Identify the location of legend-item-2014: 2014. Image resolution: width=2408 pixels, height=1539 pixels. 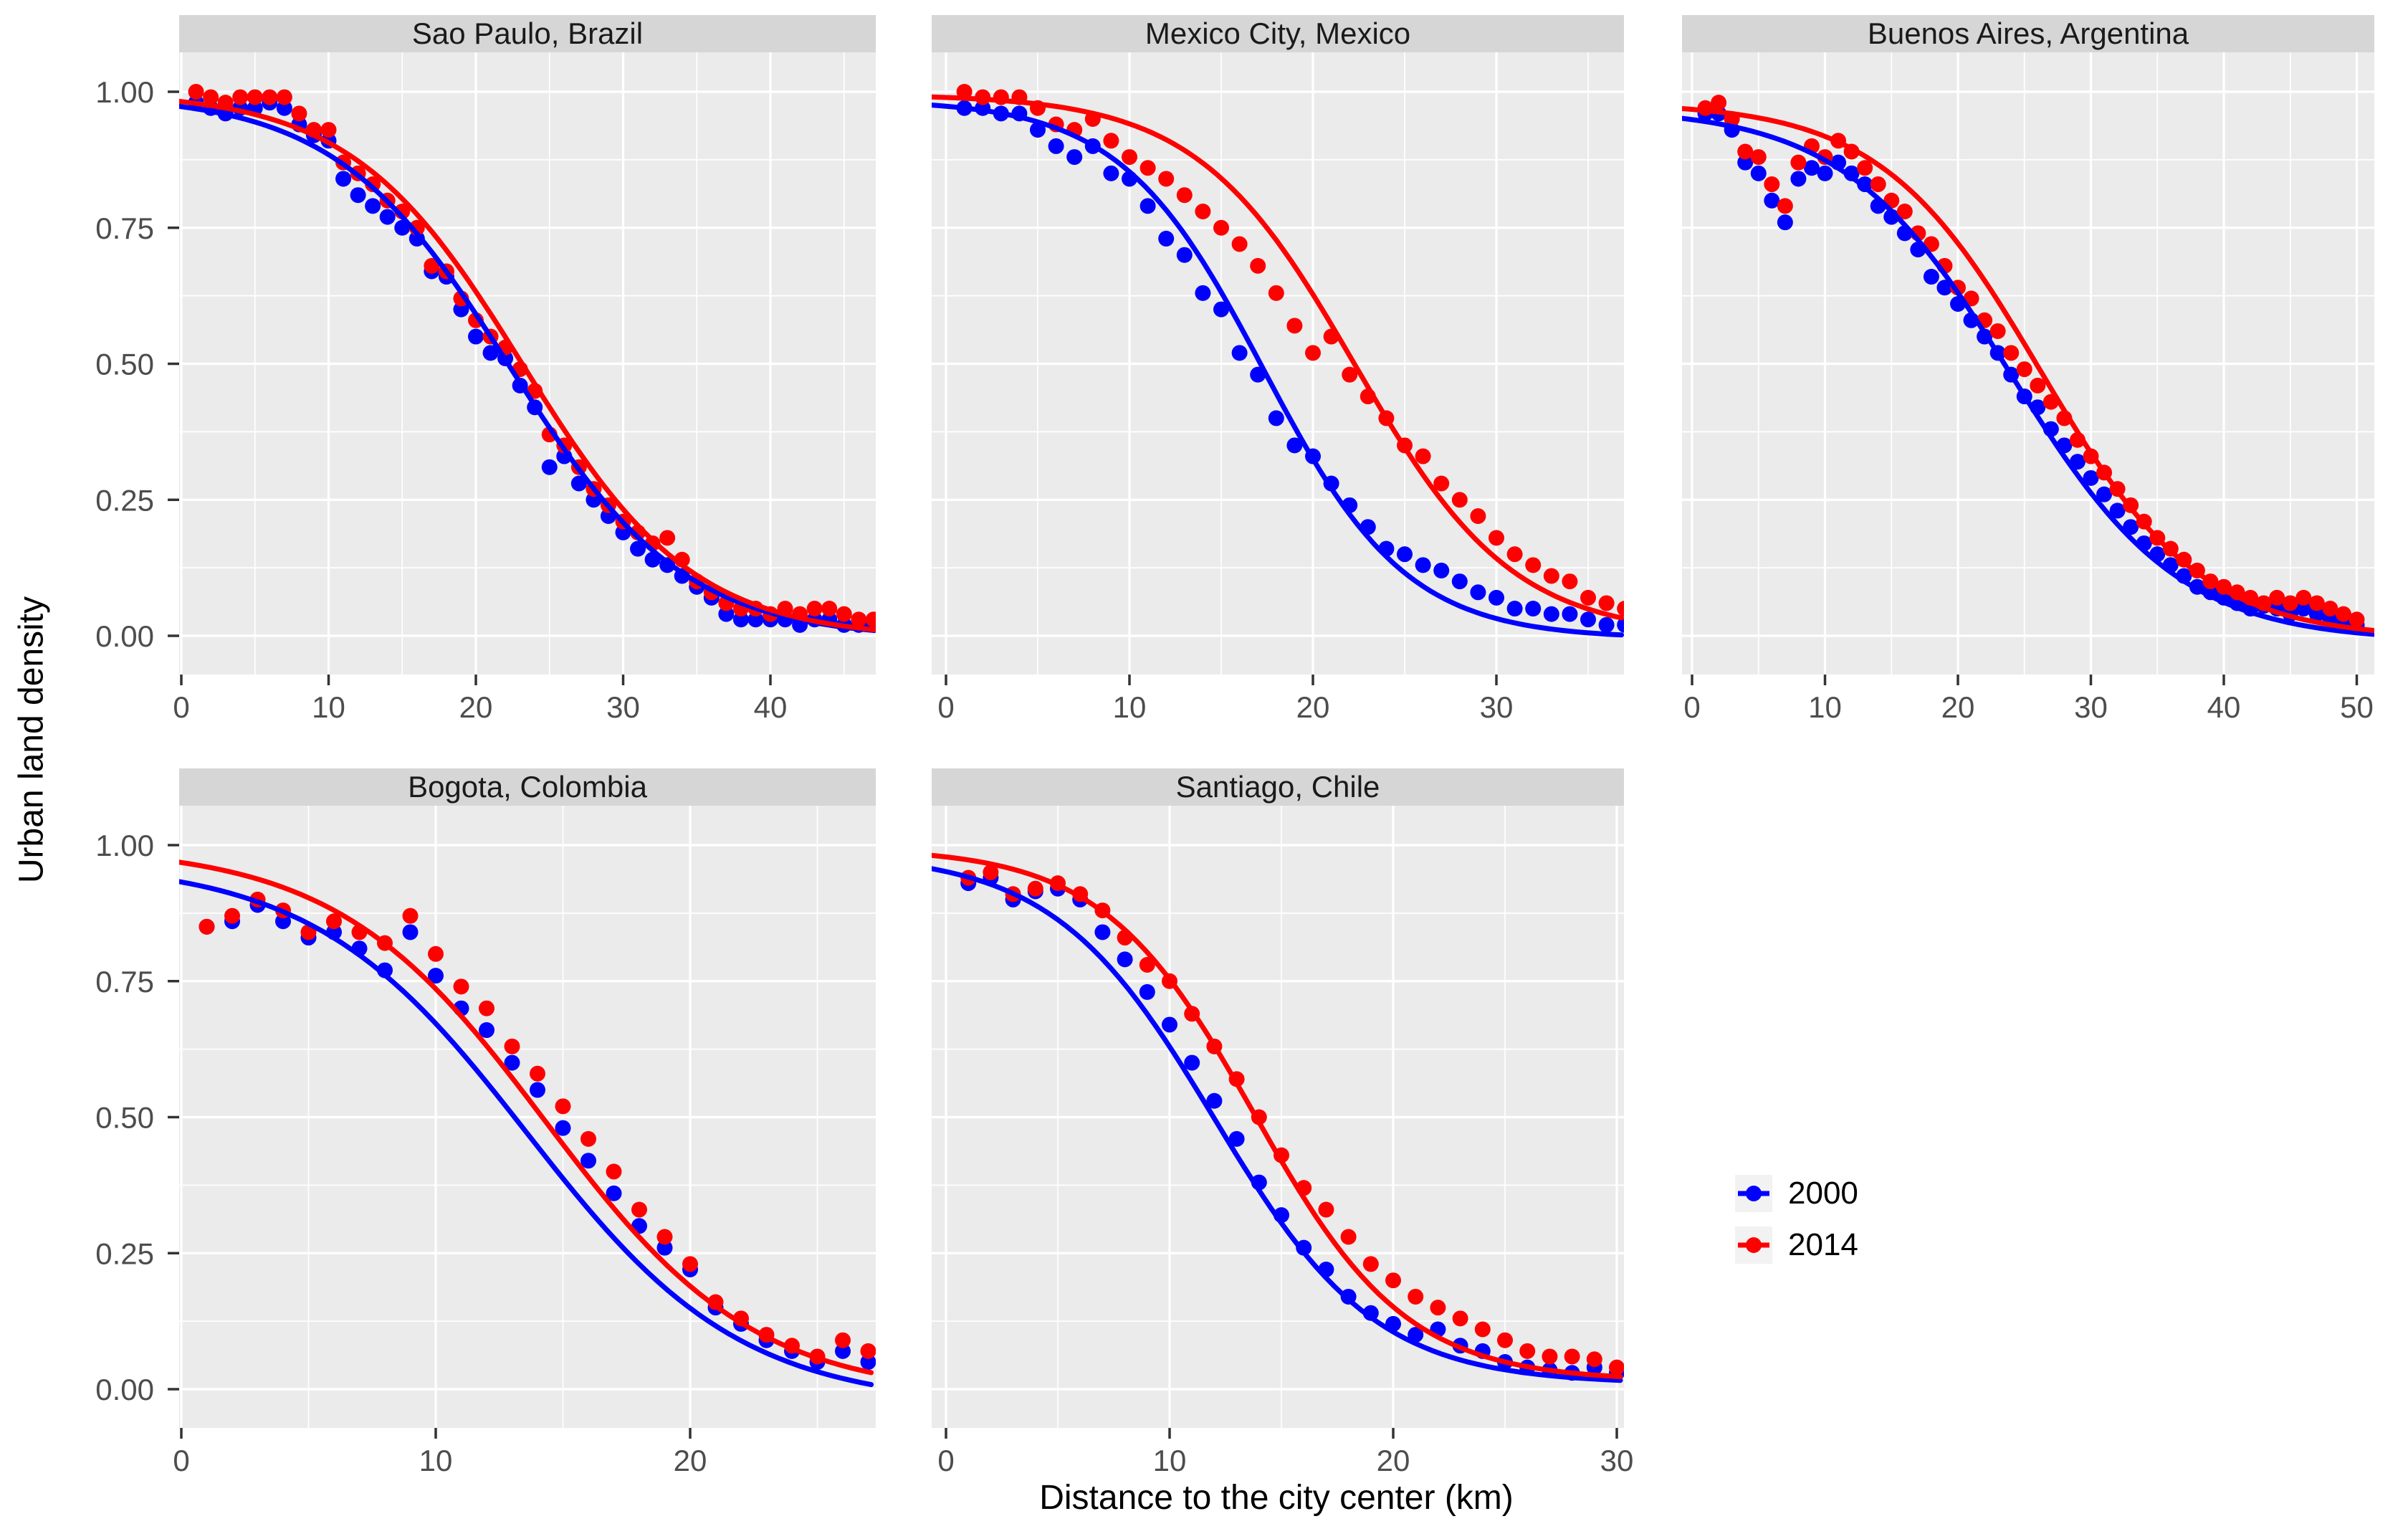
(1797, 1245).